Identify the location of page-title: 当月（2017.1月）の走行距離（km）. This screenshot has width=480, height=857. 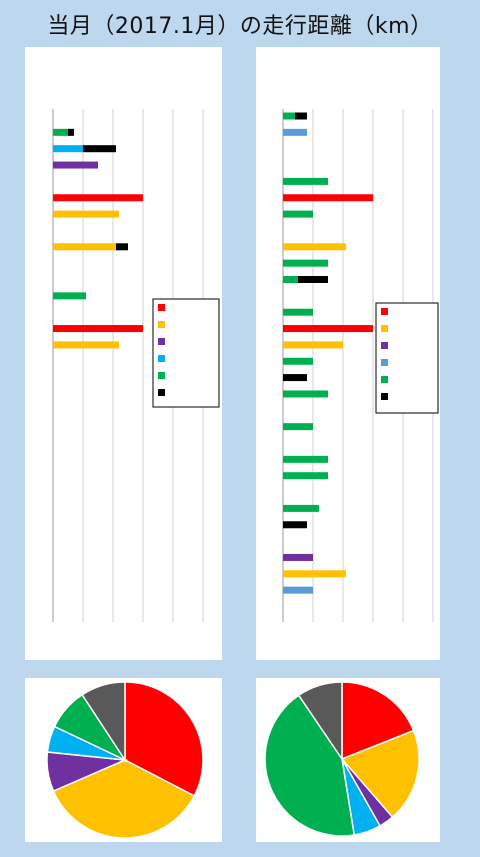
(240, 26).